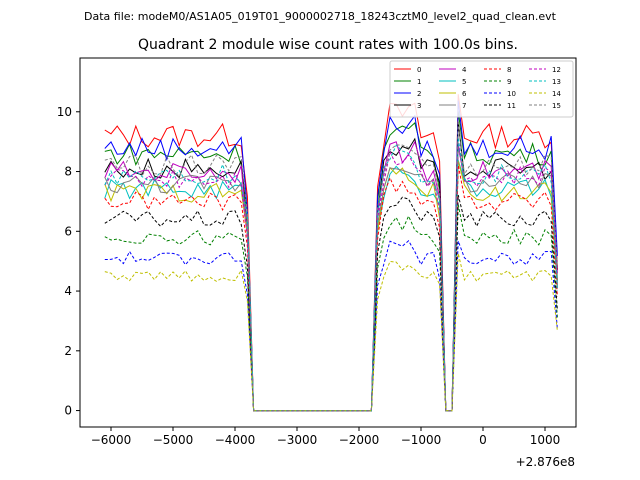 The image size is (640, 480). I want to click on x-offset-label: +2.876e8, so click(545, 462).